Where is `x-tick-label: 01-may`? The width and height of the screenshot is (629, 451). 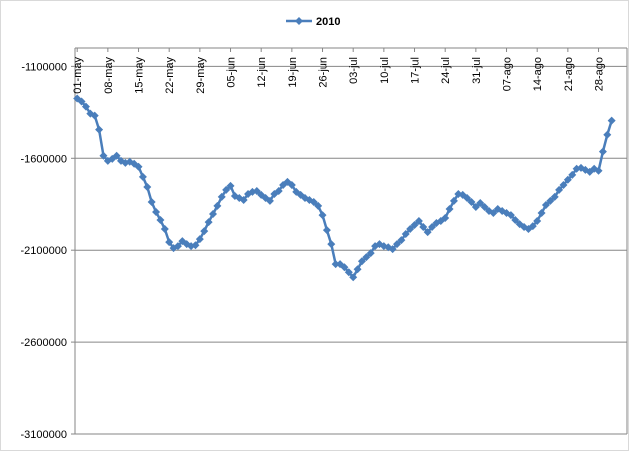 x-tick-label: 01-may is located at coordinates (78, 75).